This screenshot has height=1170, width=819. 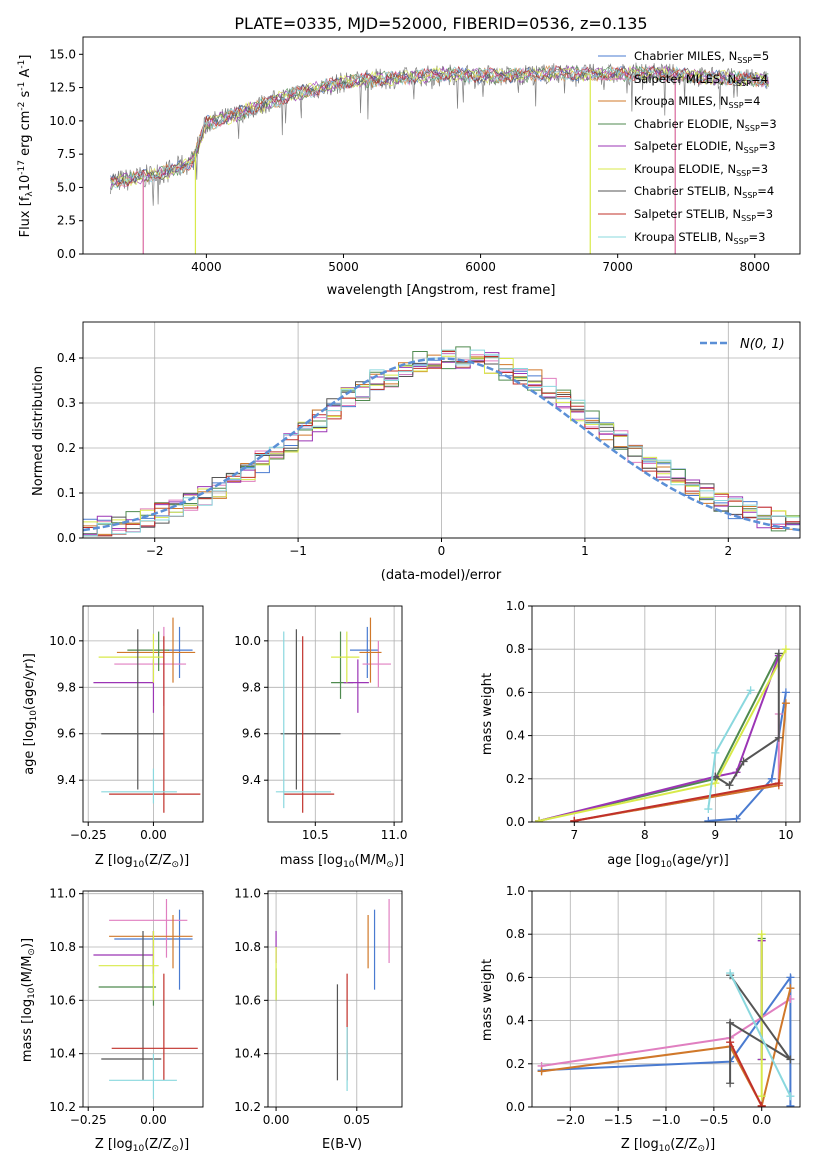 I want to click on y-tick-label: 7.5, so click(x=66, y=154).